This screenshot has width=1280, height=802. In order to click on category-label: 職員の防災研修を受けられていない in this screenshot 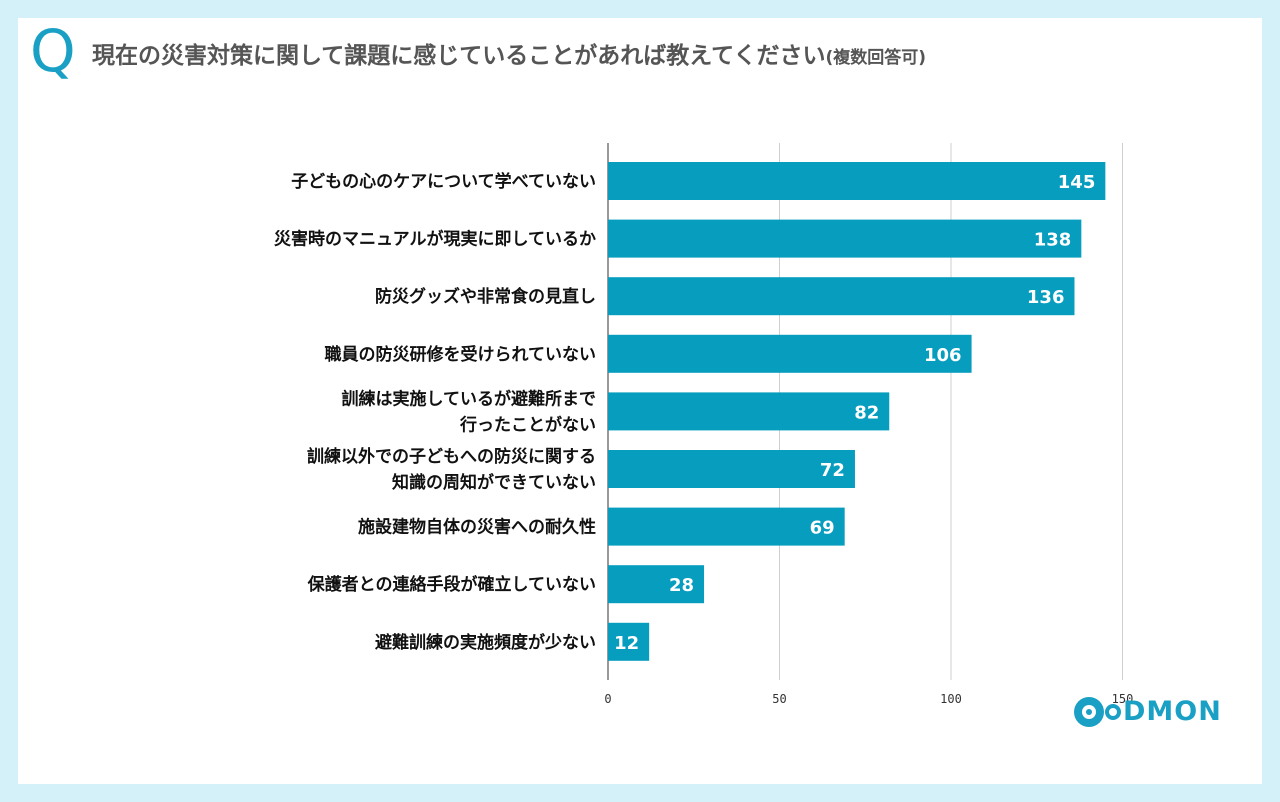, I will do `click(461, 354)`.